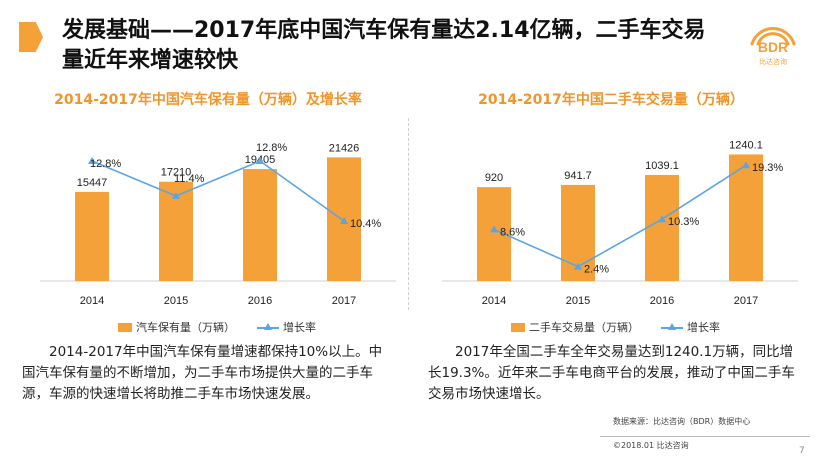 This screenshot has height=463, width=819. What do you see at coordinates (773, 61) in the screenshot?
I see `logo-subtext: 比达咨询` at bounding box center [773, 61].